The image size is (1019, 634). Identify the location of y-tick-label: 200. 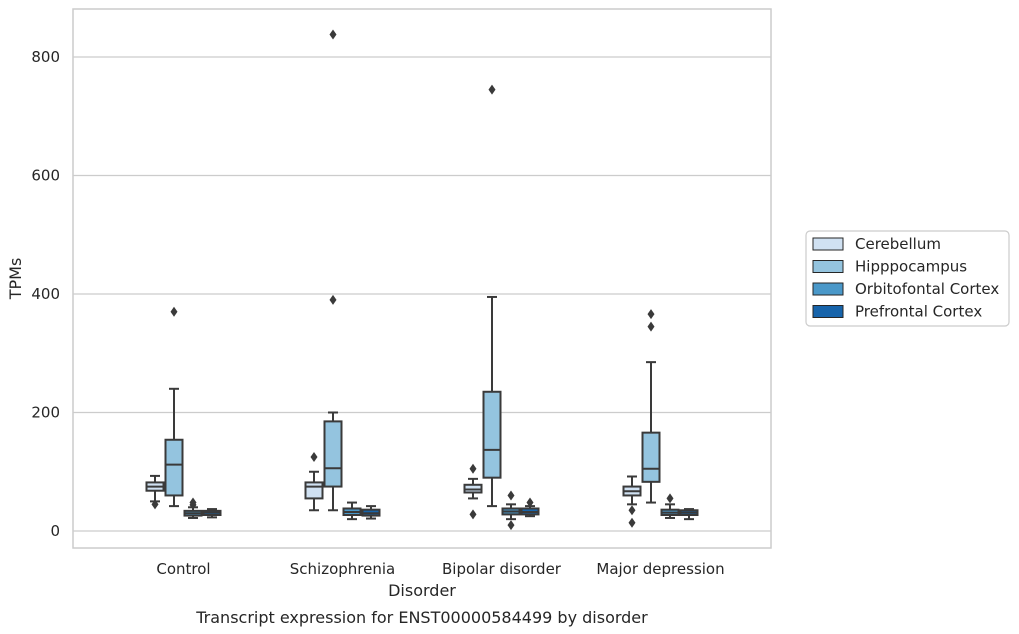
(45, 413).